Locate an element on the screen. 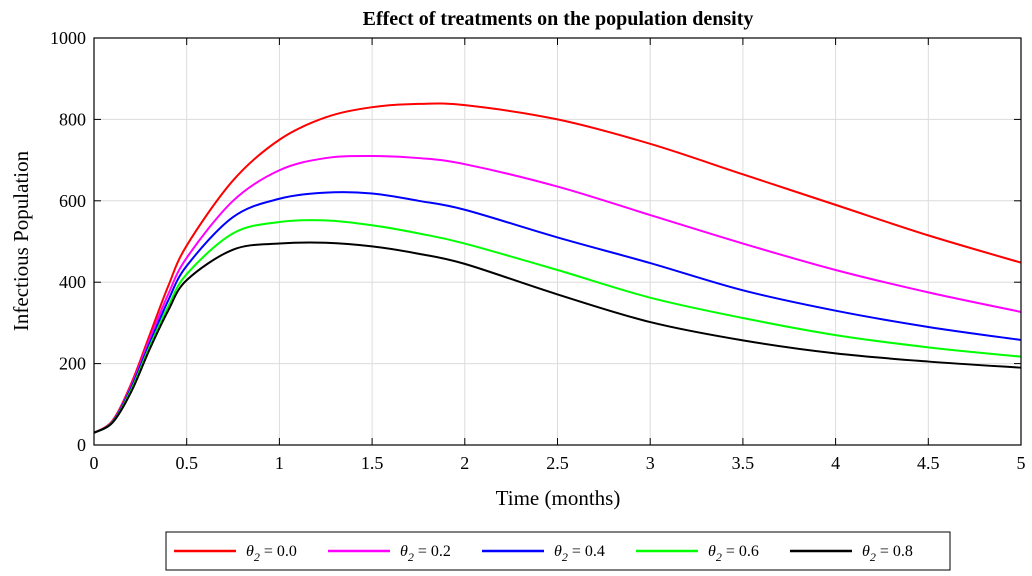  legend-label: θ2 = 0.8 is located at coordinates (887, 553).